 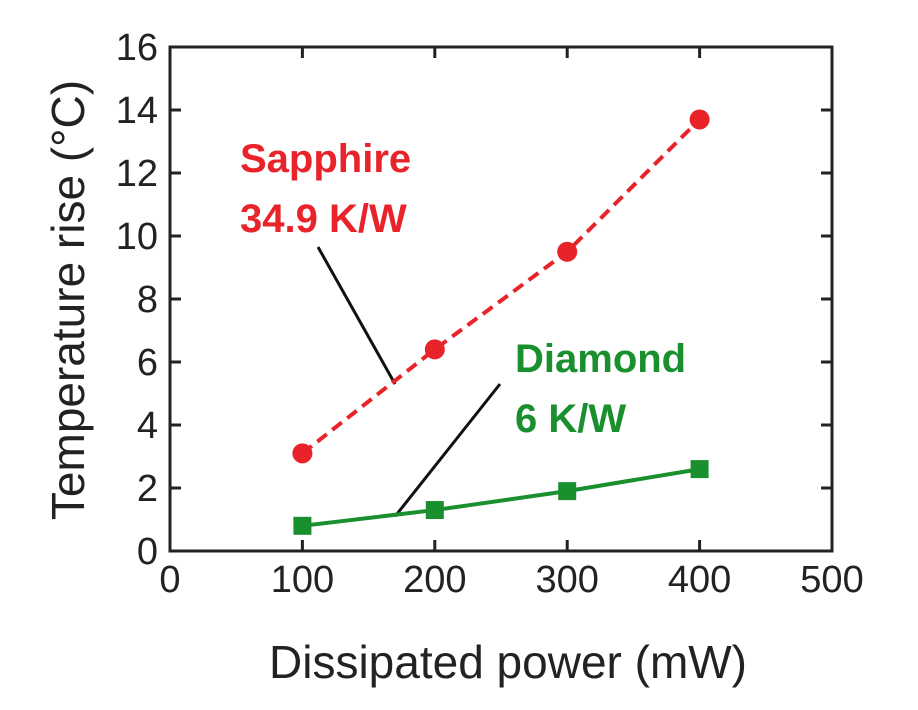 What do you see at coordinates (323, 219) in the screenshot?
I see `annotation-value: 34.9 K/W` at bounding box center [323, 219].